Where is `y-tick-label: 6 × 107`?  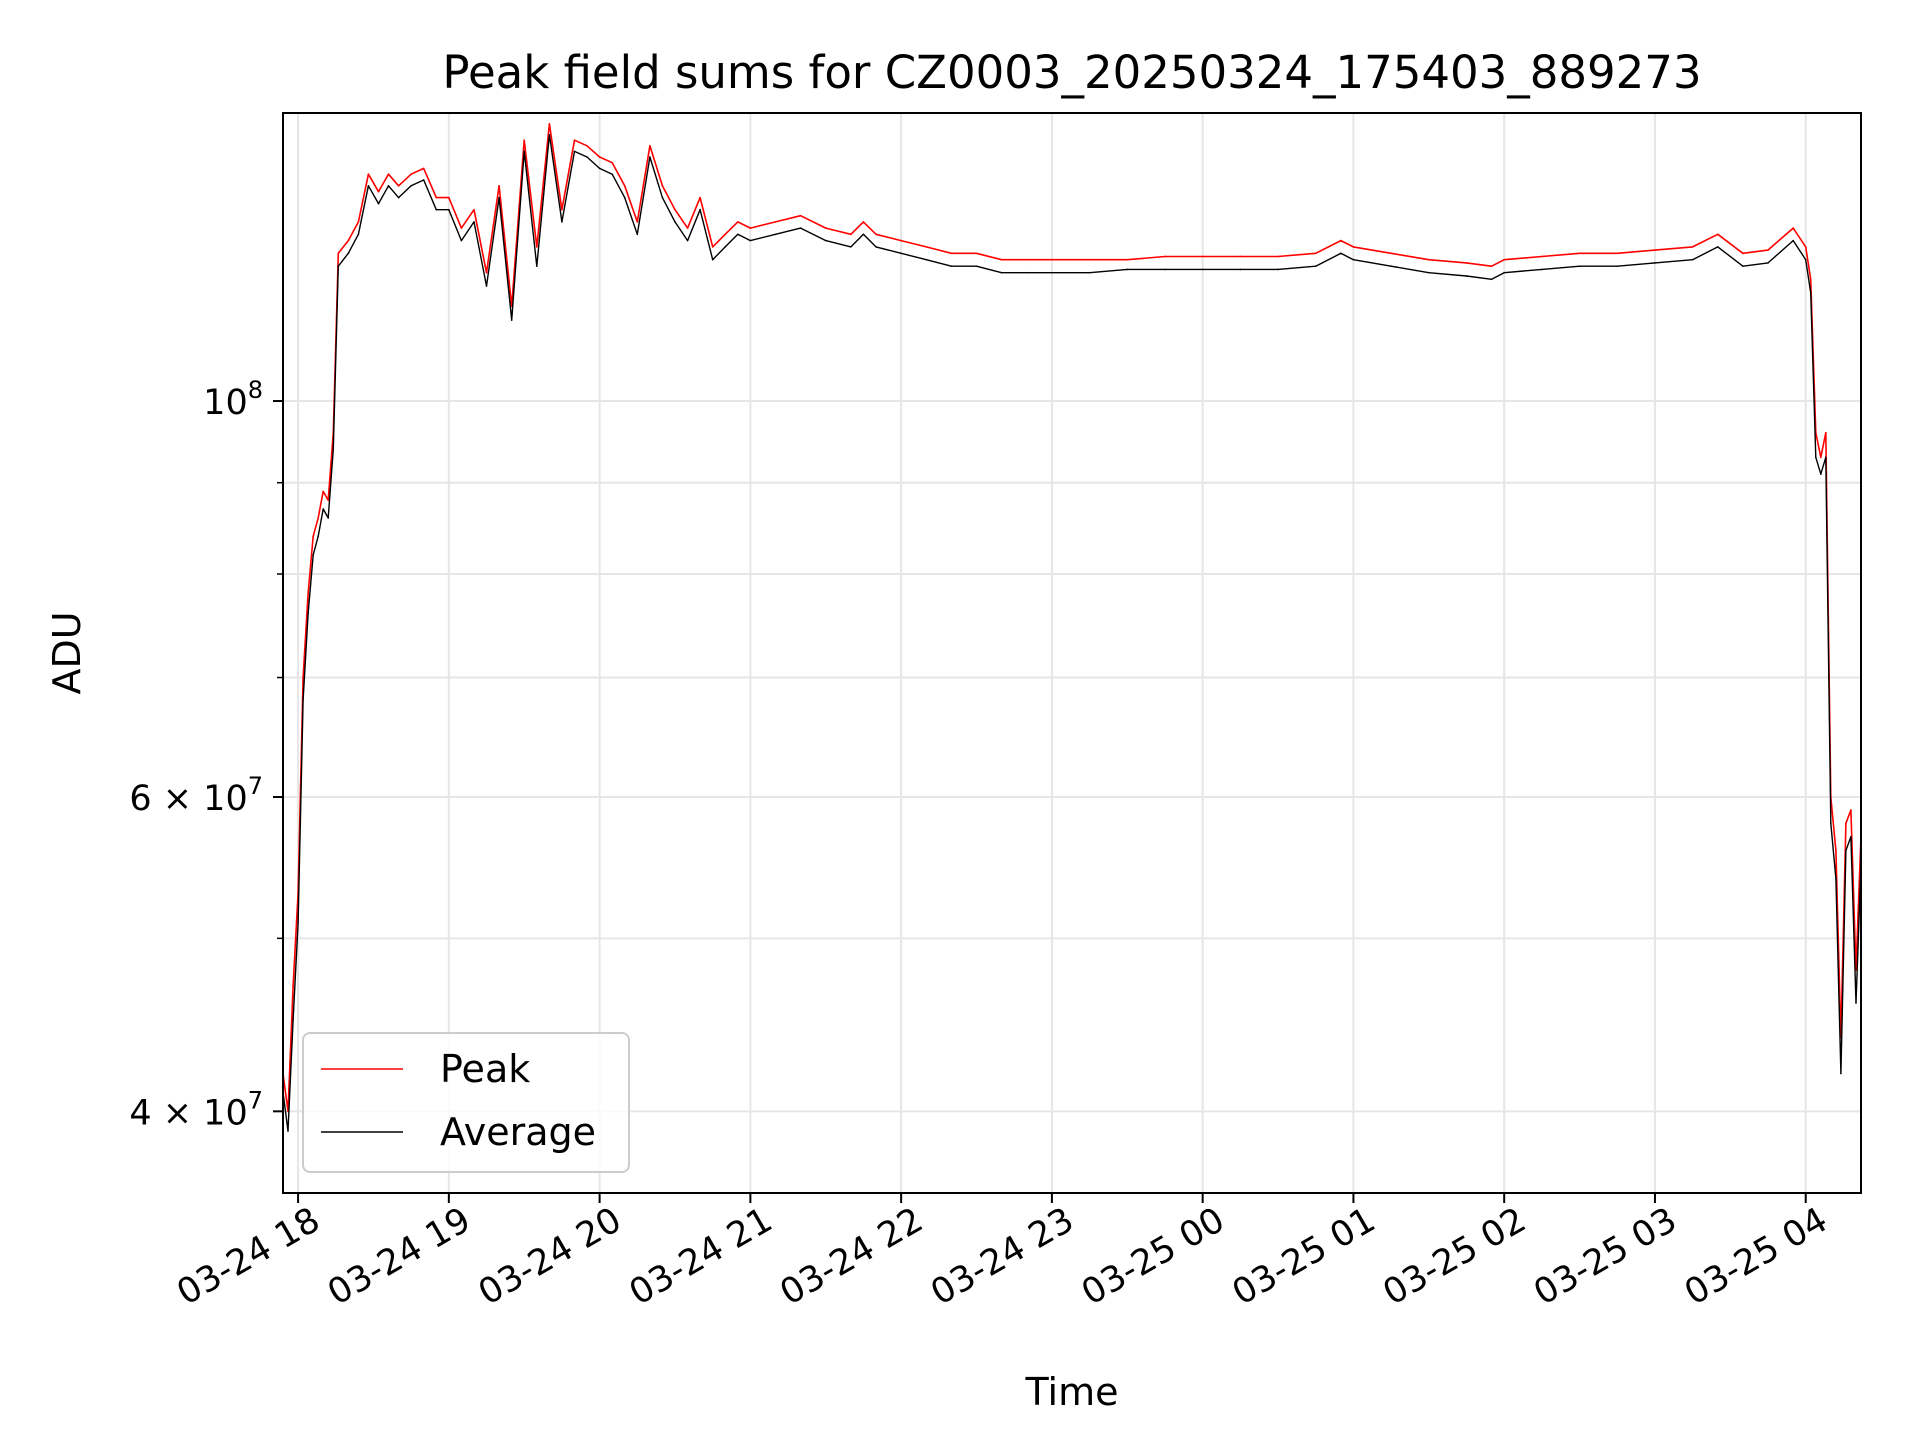
y-tick-label: 6 × 107 is located at coordinates (196, 795).